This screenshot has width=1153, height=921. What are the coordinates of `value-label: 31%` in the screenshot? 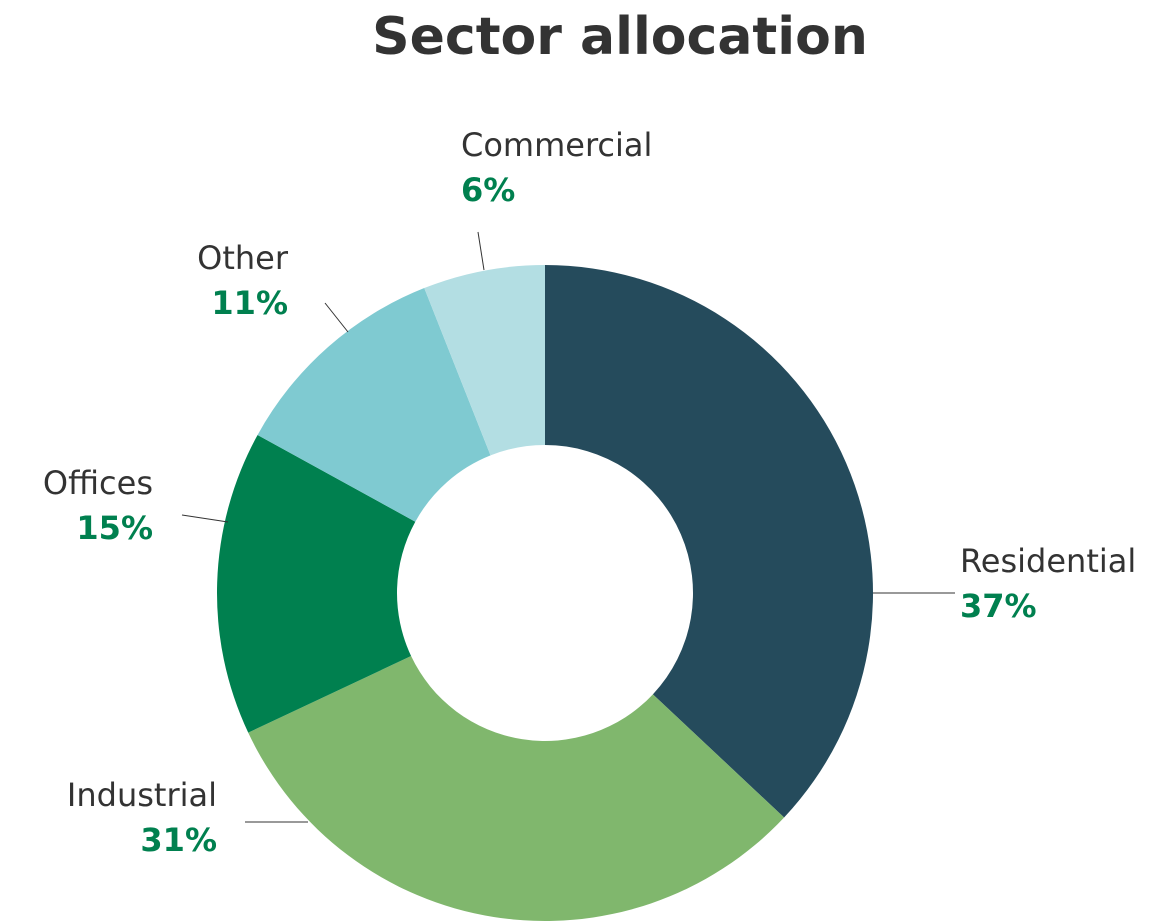 It's located at (178, 840).